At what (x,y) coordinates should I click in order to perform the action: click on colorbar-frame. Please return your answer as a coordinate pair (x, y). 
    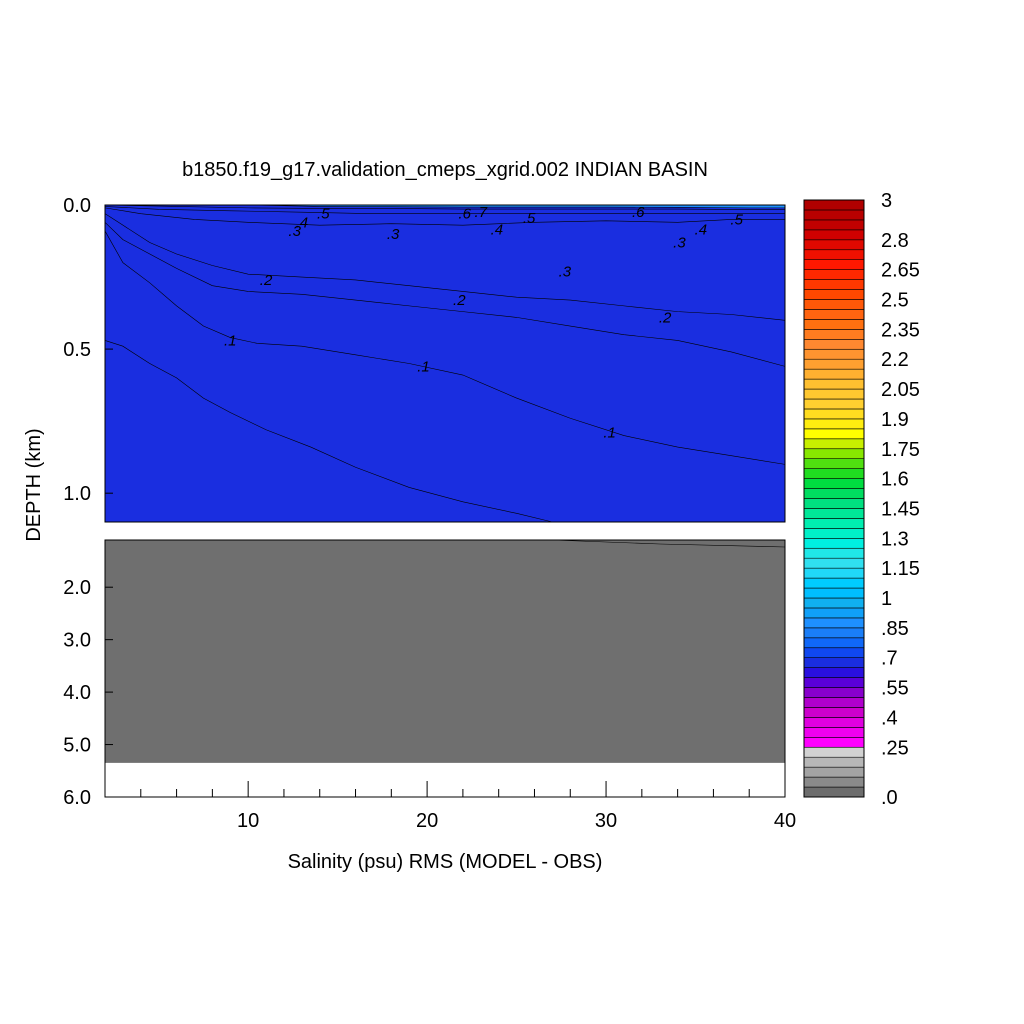
    Looking at the image, I should click on (834, 498).